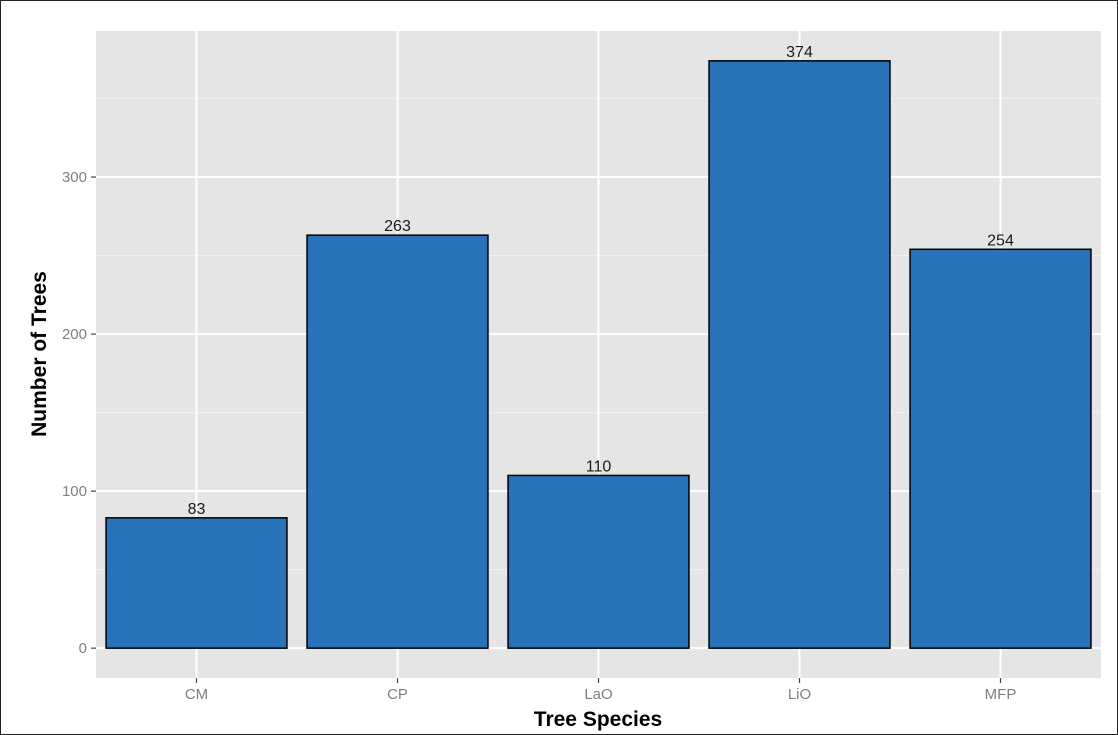 The width and height of the screenshot is (1118, 735). Describe the element at coordinates (599, 466) in the screenshot. I see `data-label-lao: 110` at that location.